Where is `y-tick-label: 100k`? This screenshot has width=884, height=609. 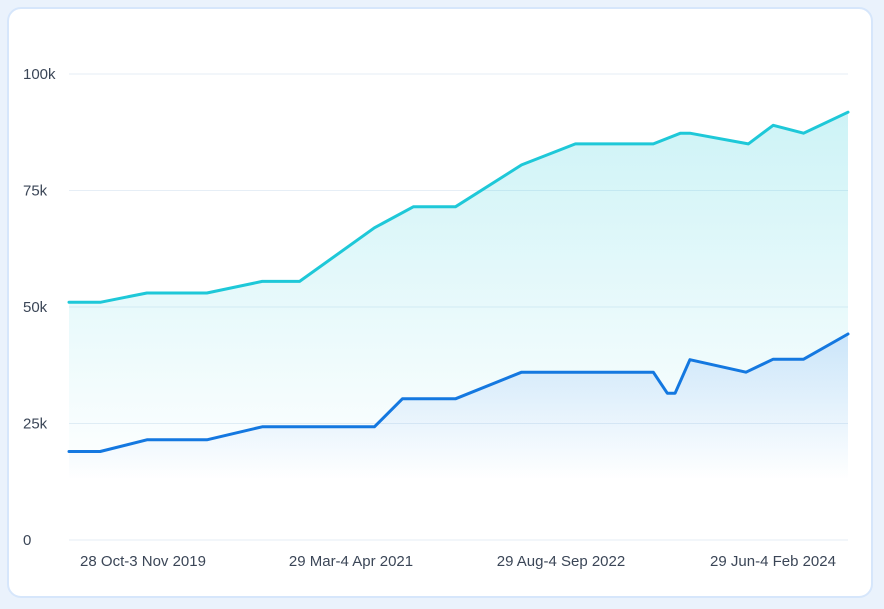
y-tick-label: 100k is located at coordinates (39, 74).